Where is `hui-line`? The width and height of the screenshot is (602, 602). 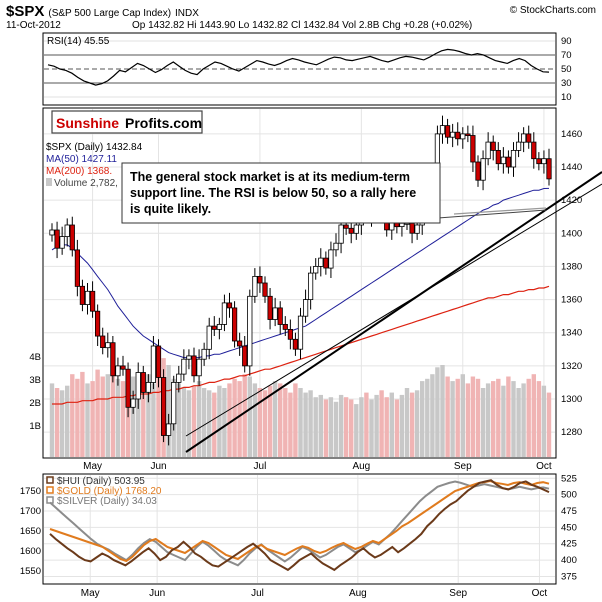 hui-line is located at coordinates (299, 525).